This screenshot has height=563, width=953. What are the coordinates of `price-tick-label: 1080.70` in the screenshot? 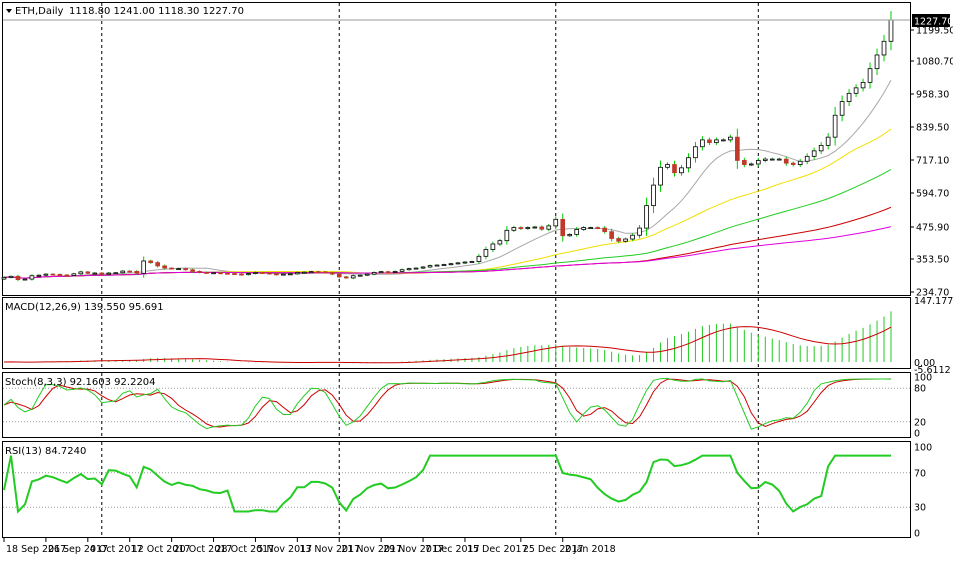 It's located at (934, 62).